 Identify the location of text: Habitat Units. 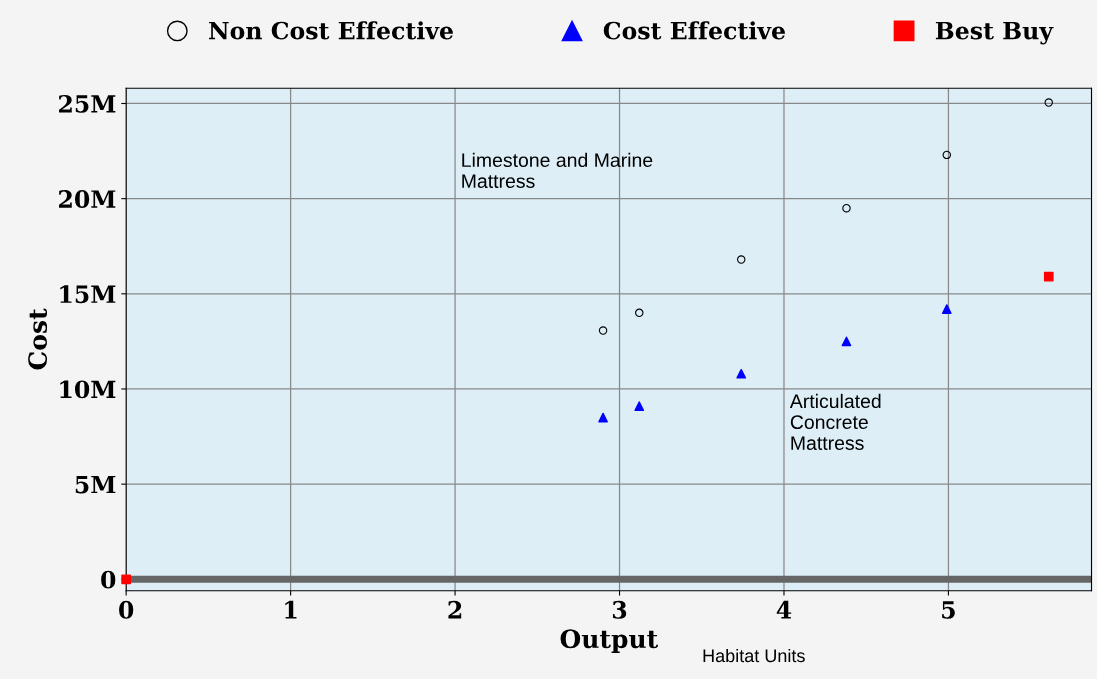
(754, 655).